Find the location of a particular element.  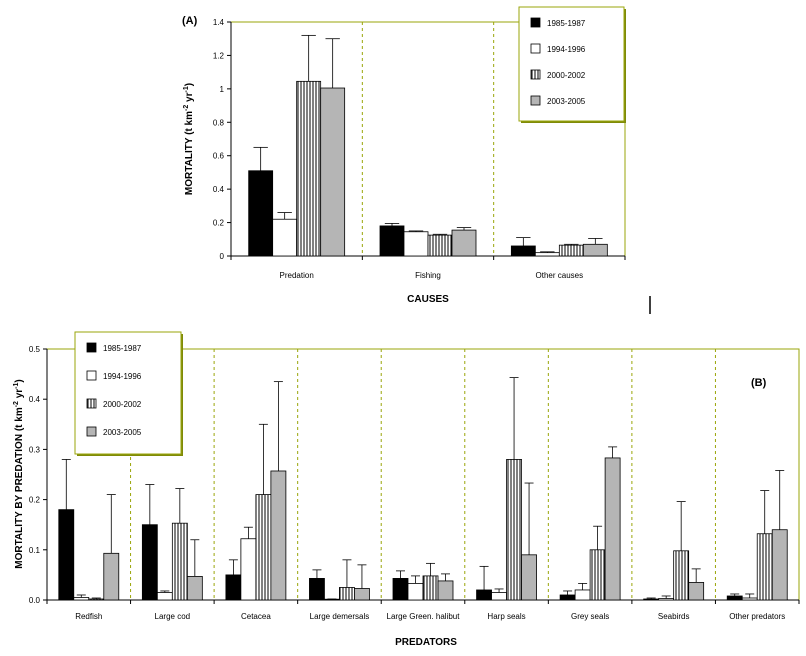

x-axis-label-b: PREDATORS is located at coordinates (426, 642).